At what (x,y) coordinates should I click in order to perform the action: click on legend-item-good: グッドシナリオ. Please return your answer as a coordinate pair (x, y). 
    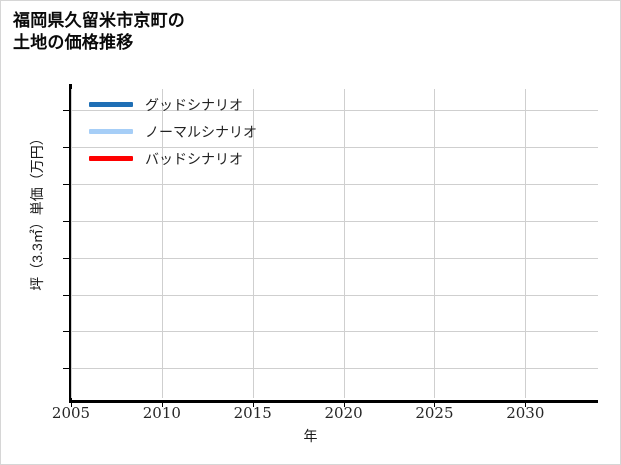
    Looking at the image, I should click on (204, 104).